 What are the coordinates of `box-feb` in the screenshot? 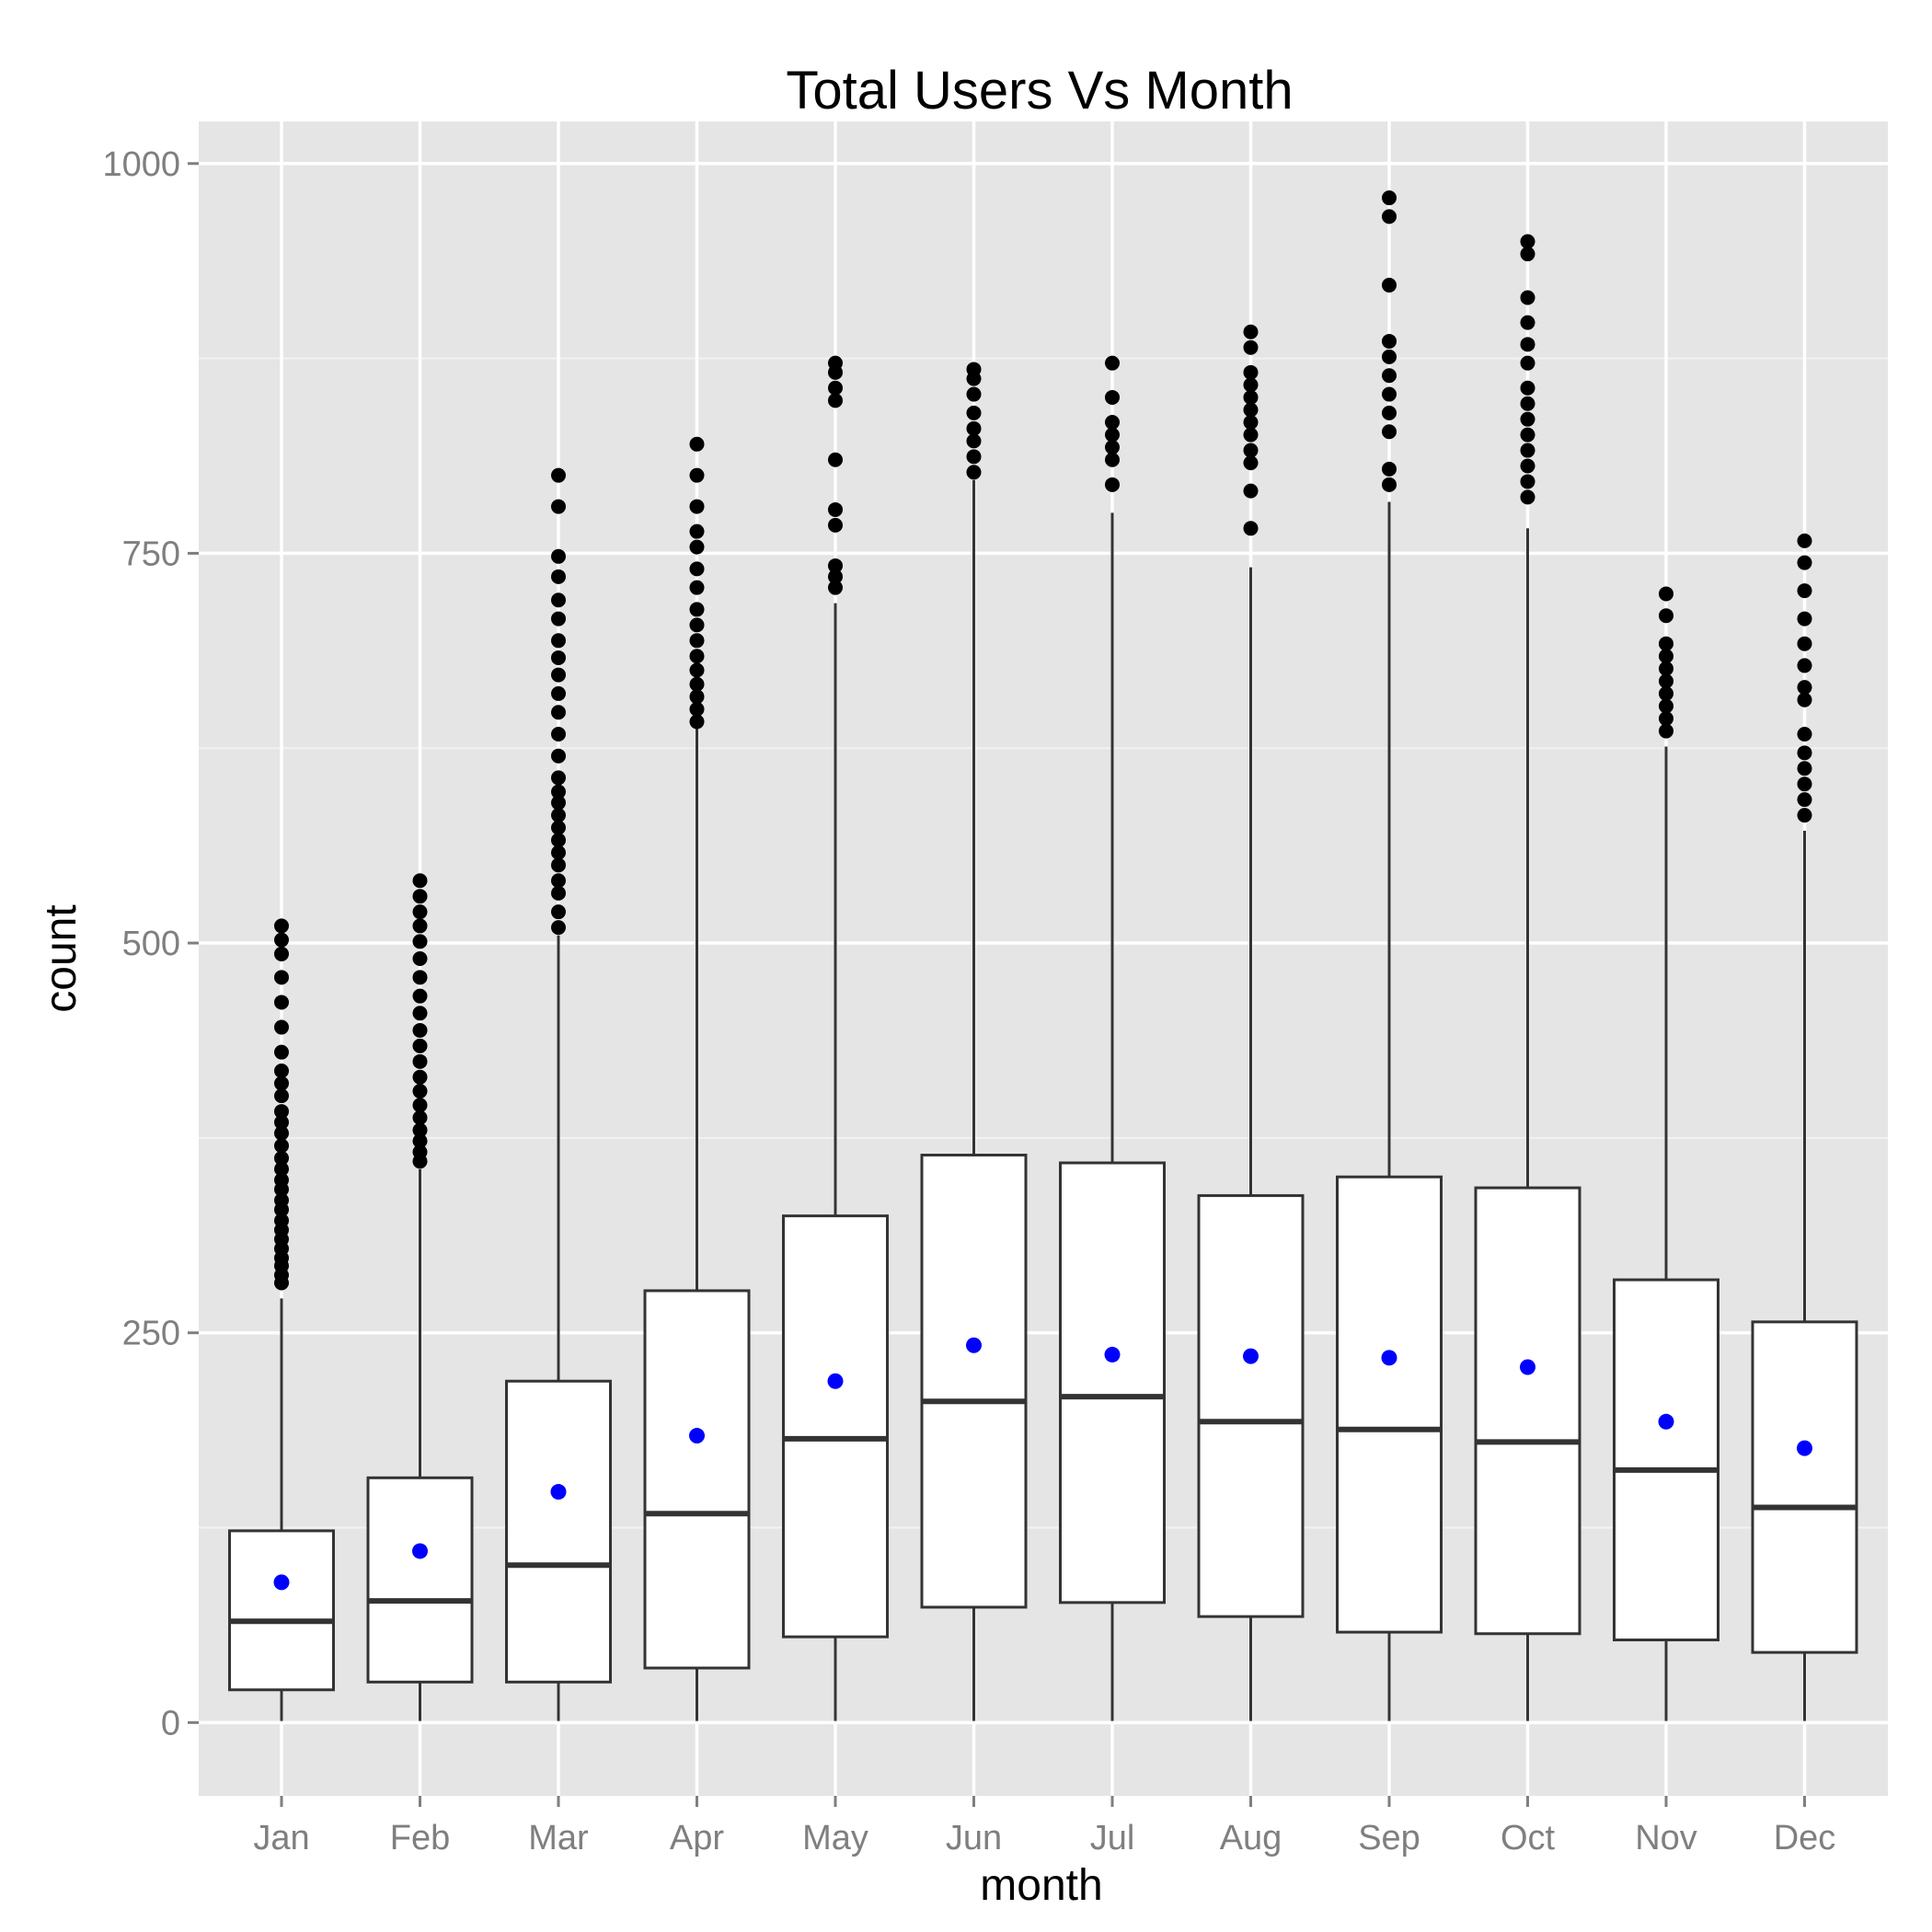 It's located at (420, 1297).